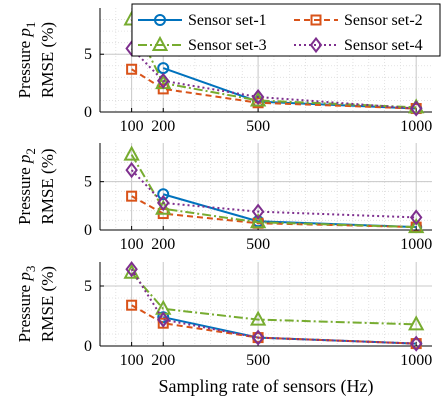  I want to click on y-axis-label-variable: Pressure p2, so click(26, 186).